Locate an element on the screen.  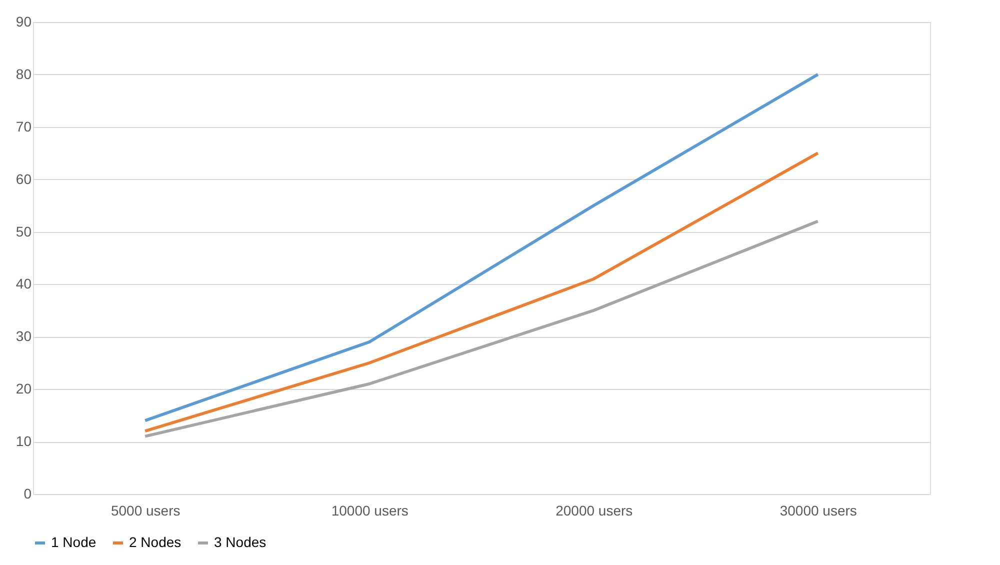
y-tick-label: 40 is located at coordinates (24, 284).